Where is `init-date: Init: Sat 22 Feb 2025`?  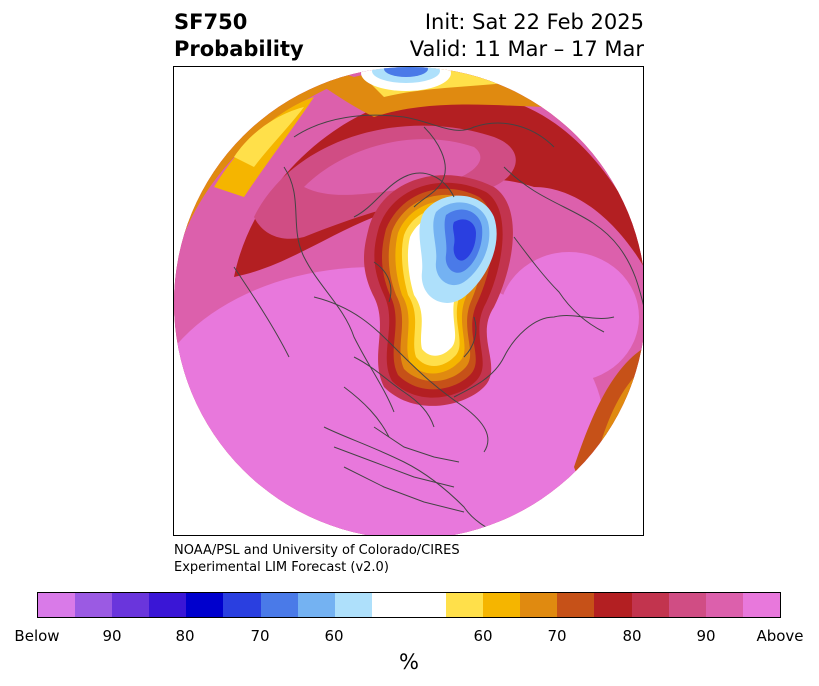 init-date: Init: Sat 22 Feb 2025 is located at coordinates (534, 22).